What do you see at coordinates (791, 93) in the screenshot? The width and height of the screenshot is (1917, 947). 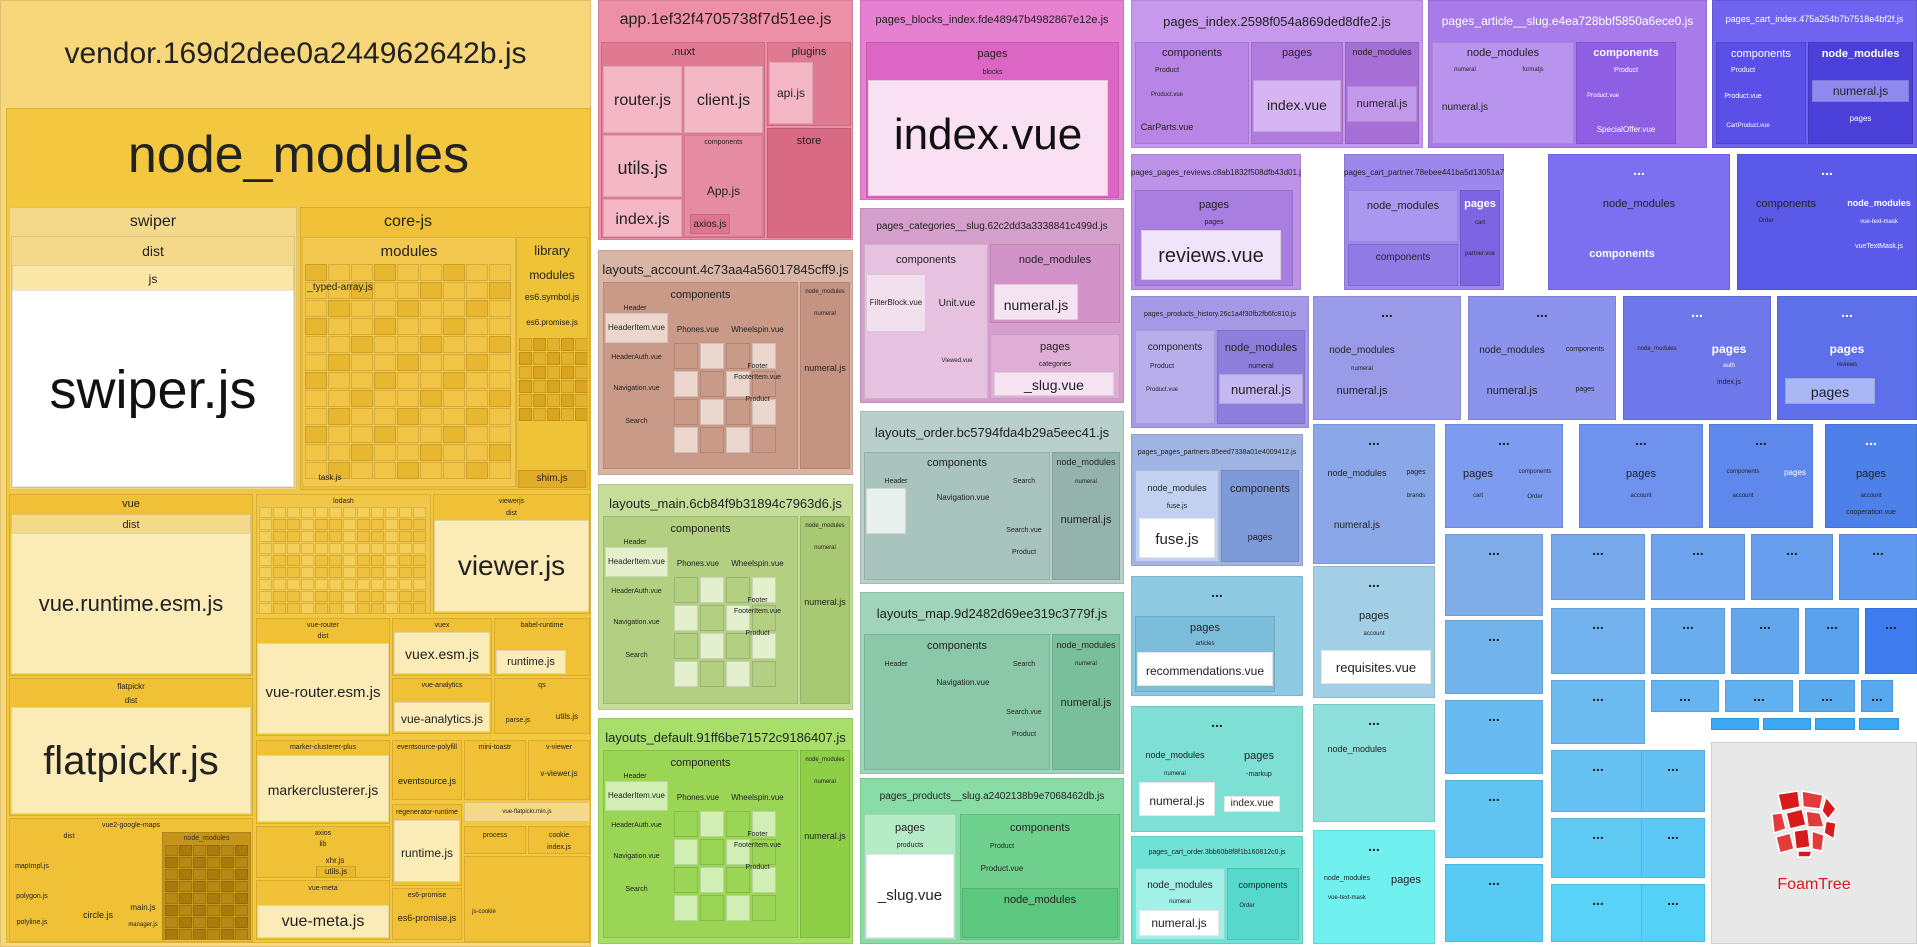 I see `api-js` at bounding box center [791, 93].